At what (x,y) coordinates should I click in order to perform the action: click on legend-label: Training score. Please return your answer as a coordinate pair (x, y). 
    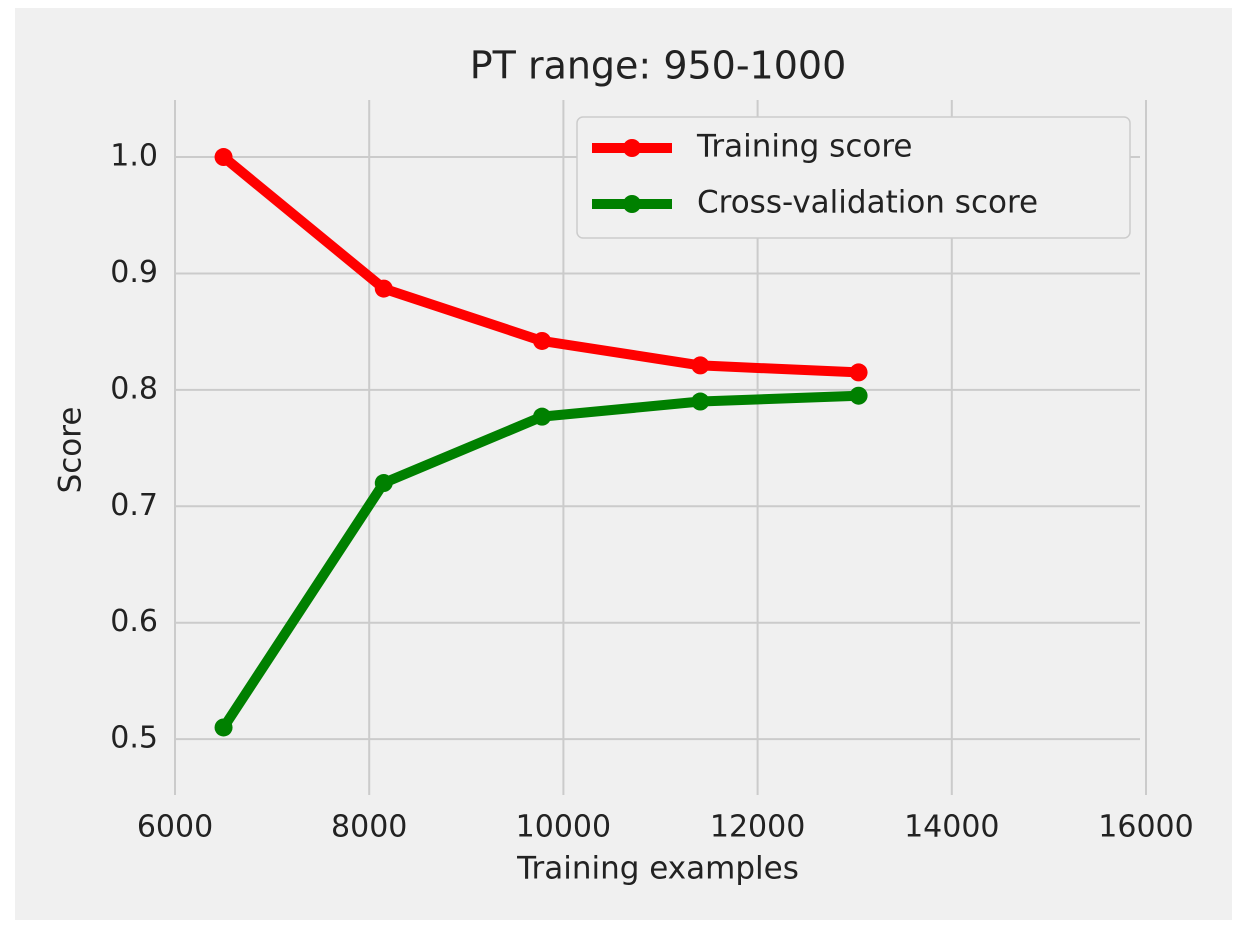
    Looking at the image, I should click on (804, 147).